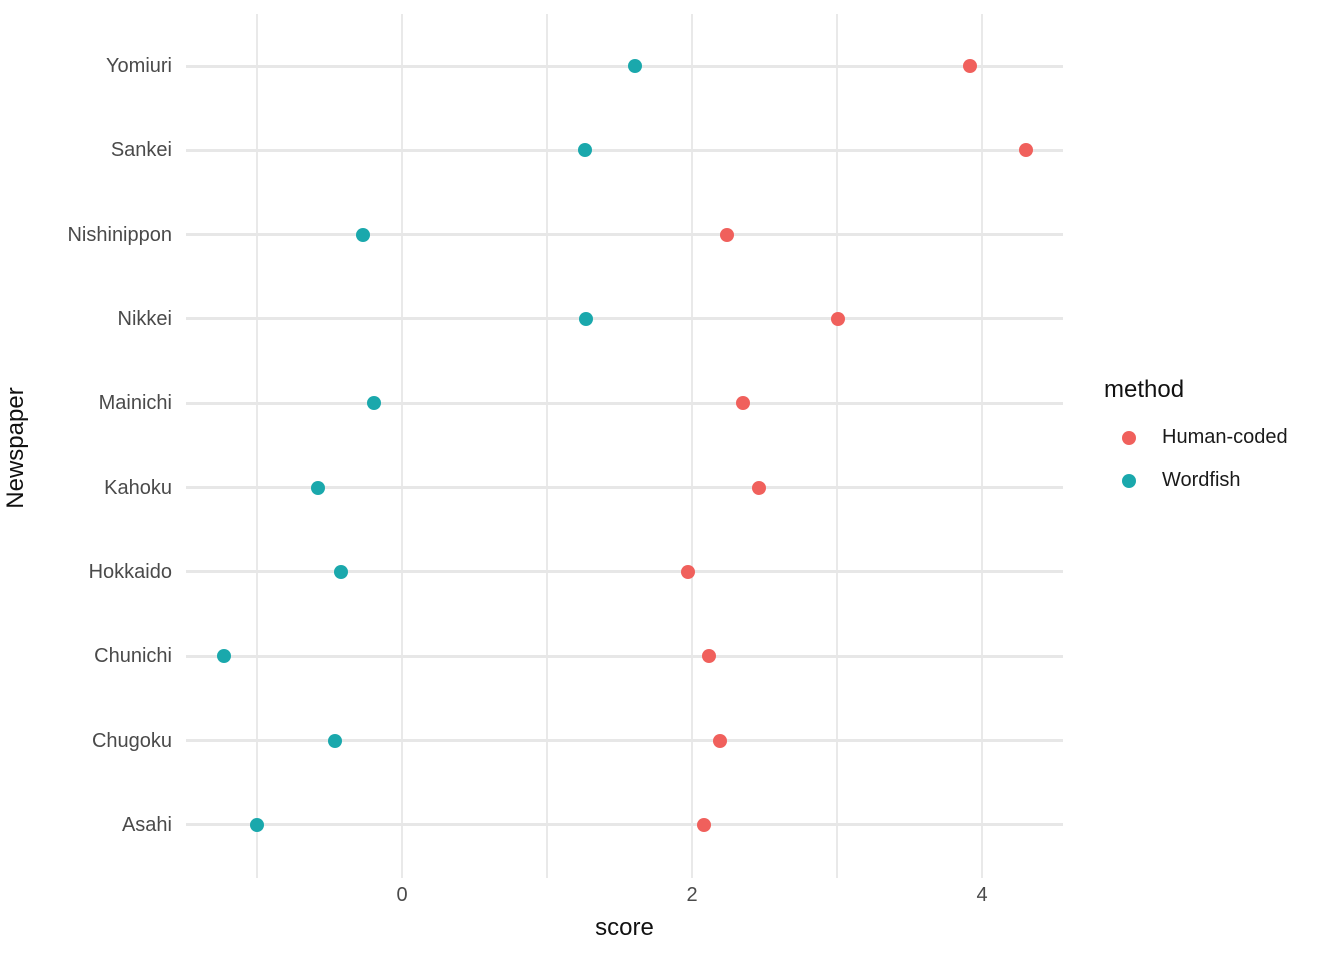 This screenshot has width=1344, height=960. What do you see at coordinates (1144, 389) in the screenshot?
I see `legend-title: method` at bounding box center [1144, 389].